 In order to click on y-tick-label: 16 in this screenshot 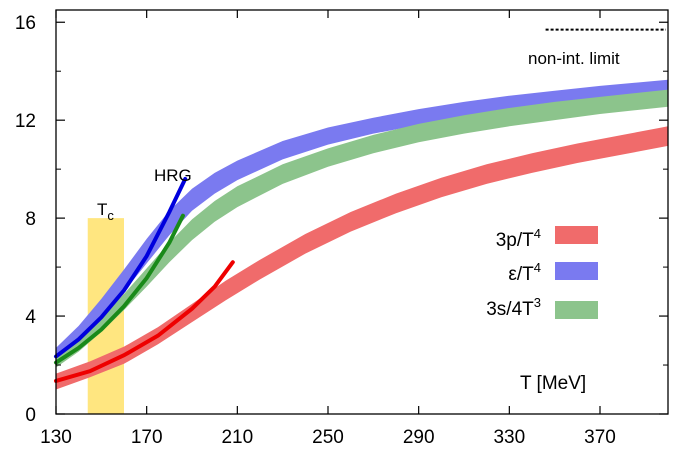, I will do `click(25, 23)`.